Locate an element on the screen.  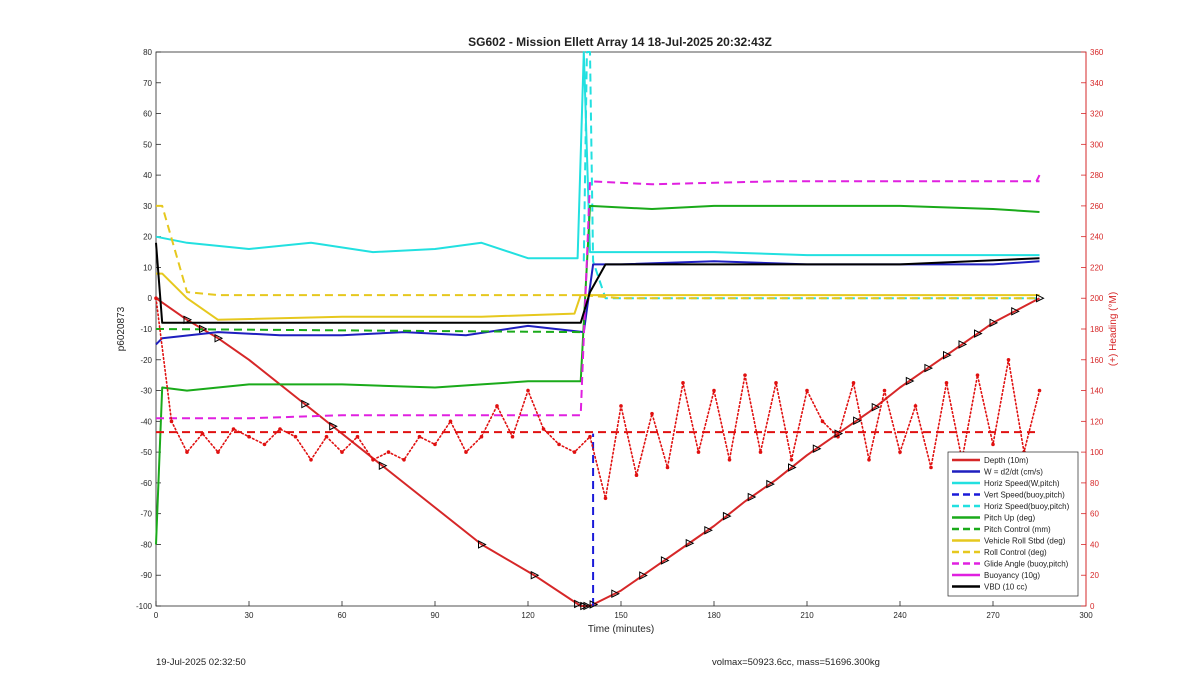
y-tick-label-right: 280 is located at coordinates (1097, 175).